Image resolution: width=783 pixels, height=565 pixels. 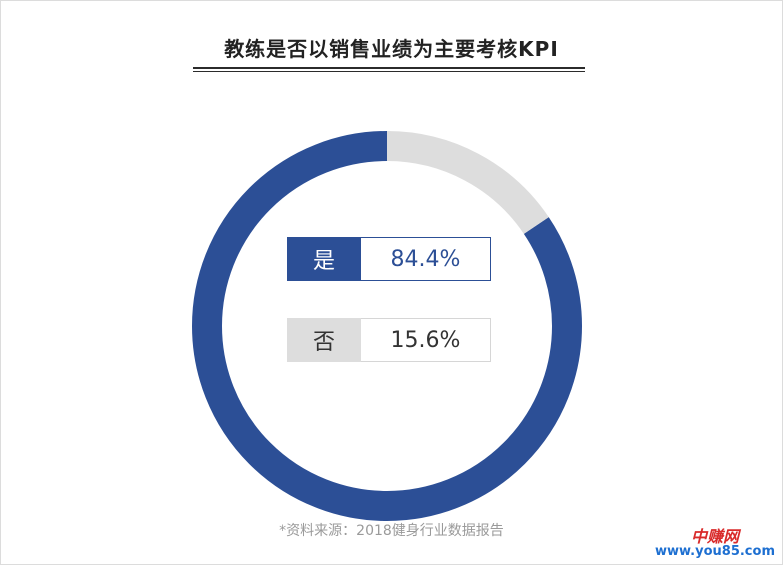 What do you see at coordinates (391, 531) in the screenshot?
I see `source-note: *资料来源：2018健身行业数据报告` at bounding box center [391, 531].